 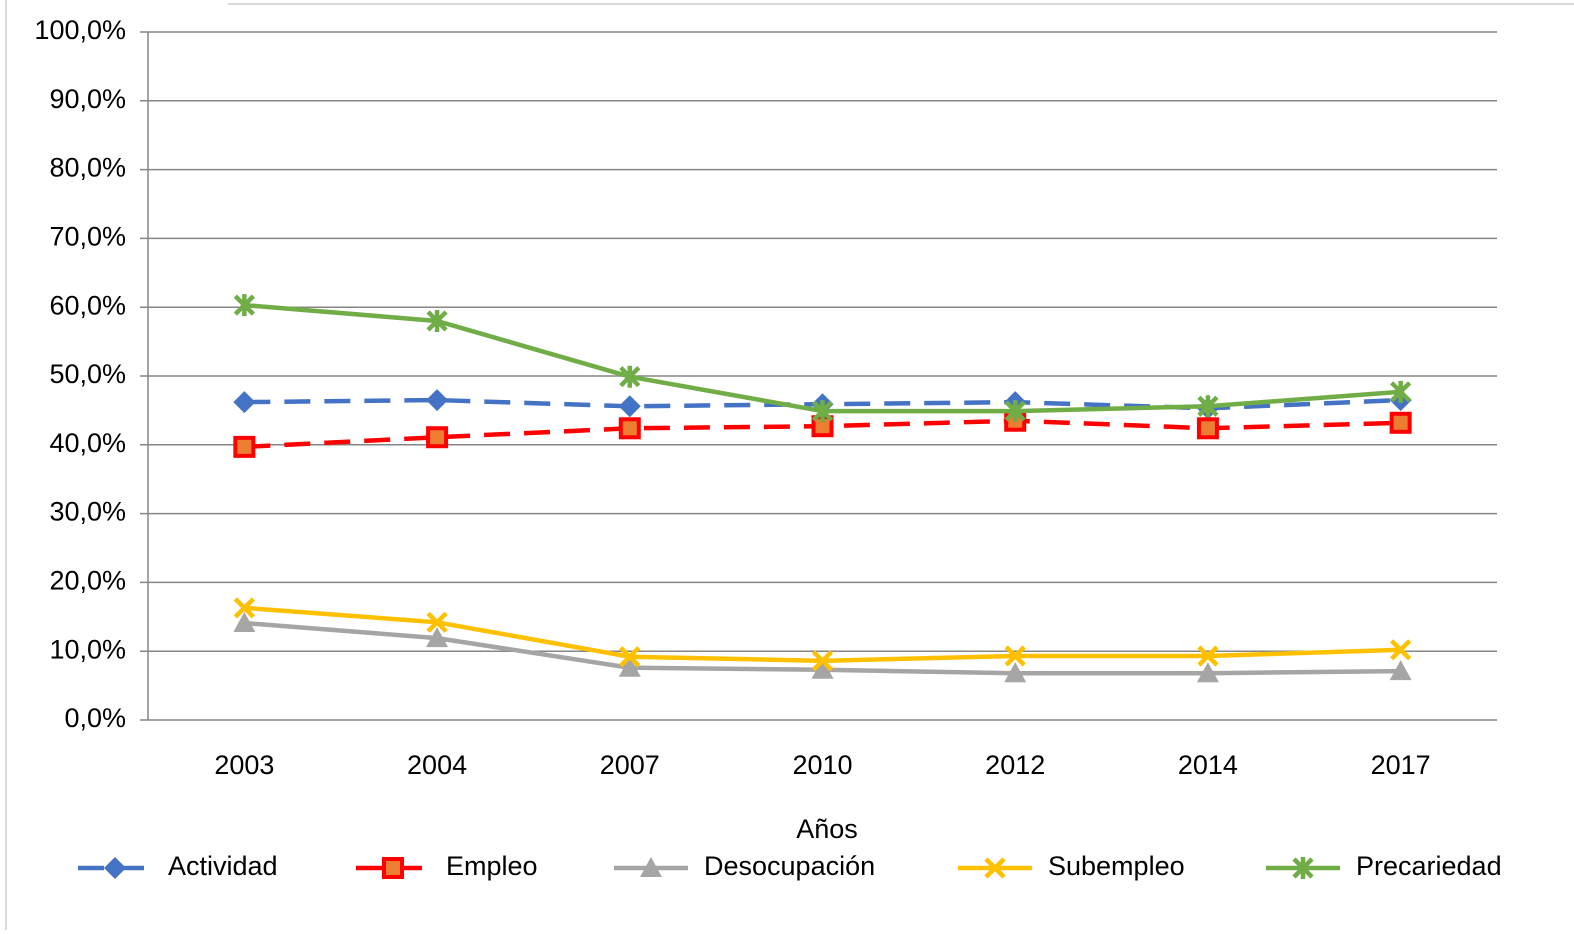 I want to click on legend-label: Precariedad, so click(x=1429, y=866).